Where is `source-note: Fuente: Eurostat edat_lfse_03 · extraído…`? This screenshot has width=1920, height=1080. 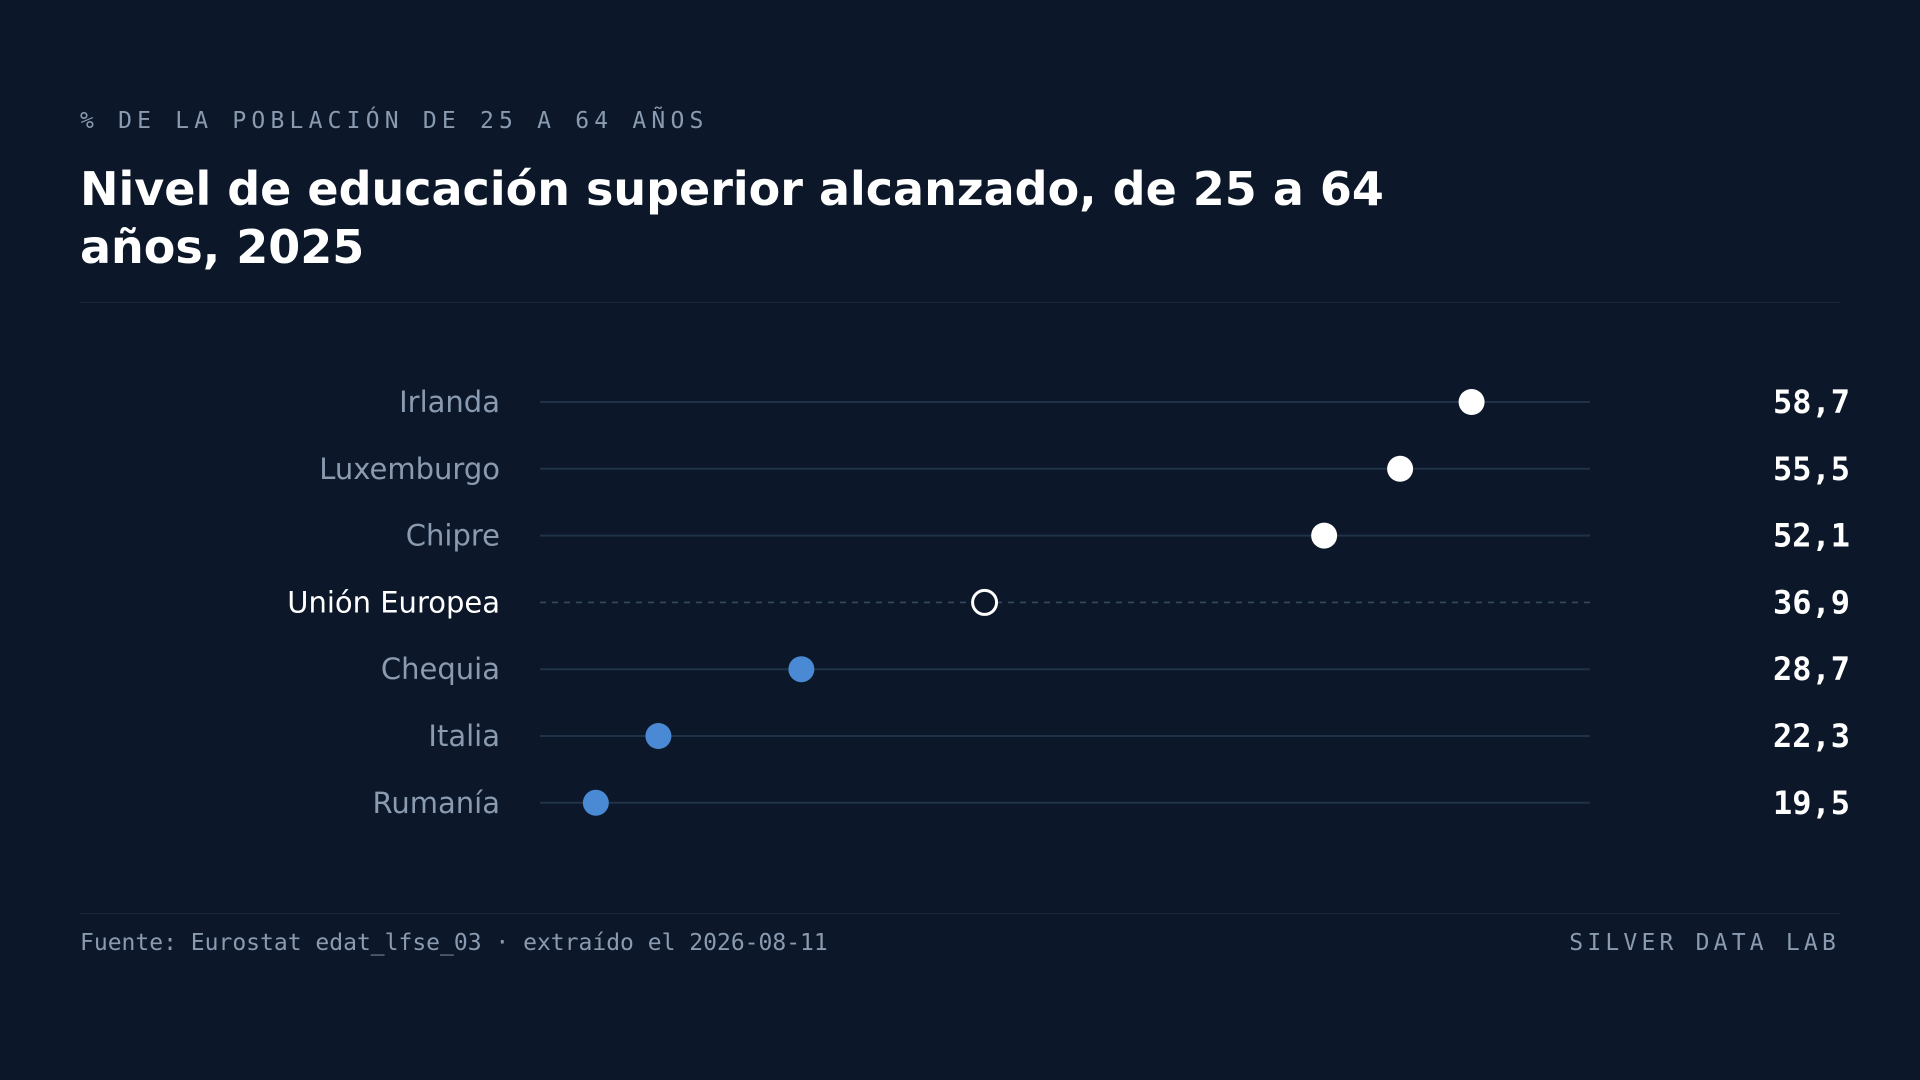 source-note: Fuente: Eurostat edat_lfse_03 · extraído… is located at coordinates (454, 943).